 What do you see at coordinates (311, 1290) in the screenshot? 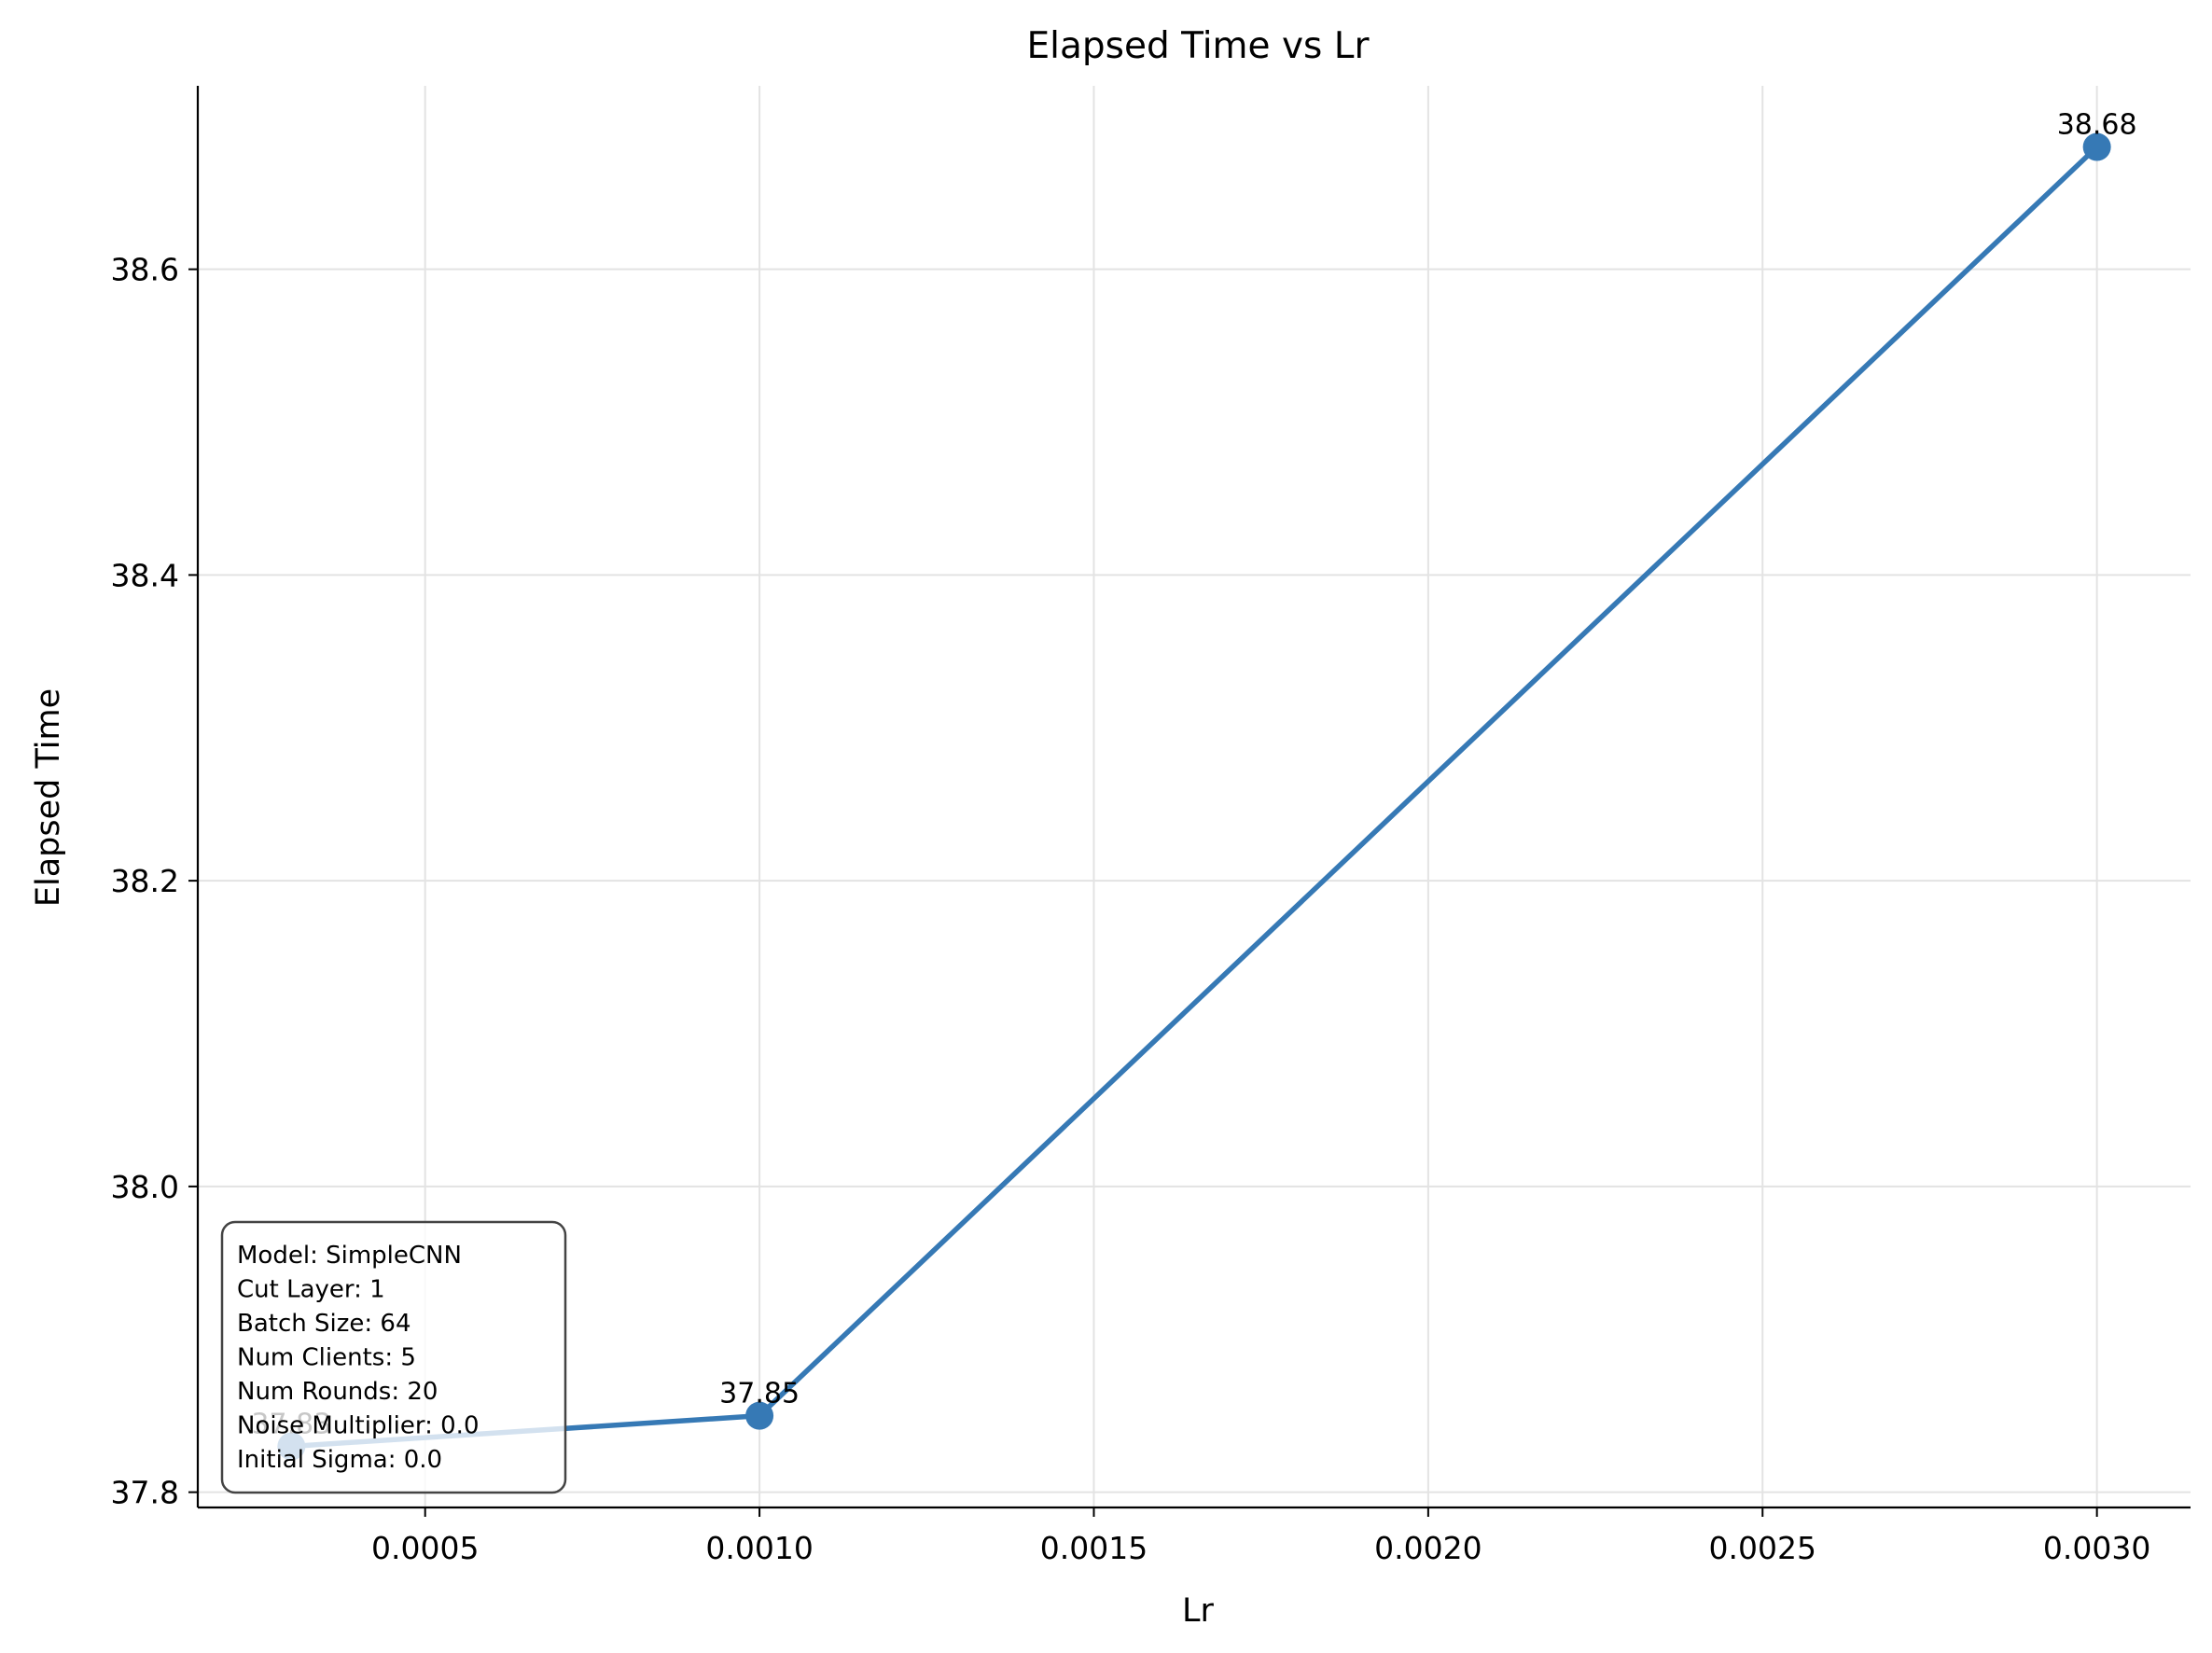
I see `info-line: Cut Layer: 1` at bounding box center [311, 1290].